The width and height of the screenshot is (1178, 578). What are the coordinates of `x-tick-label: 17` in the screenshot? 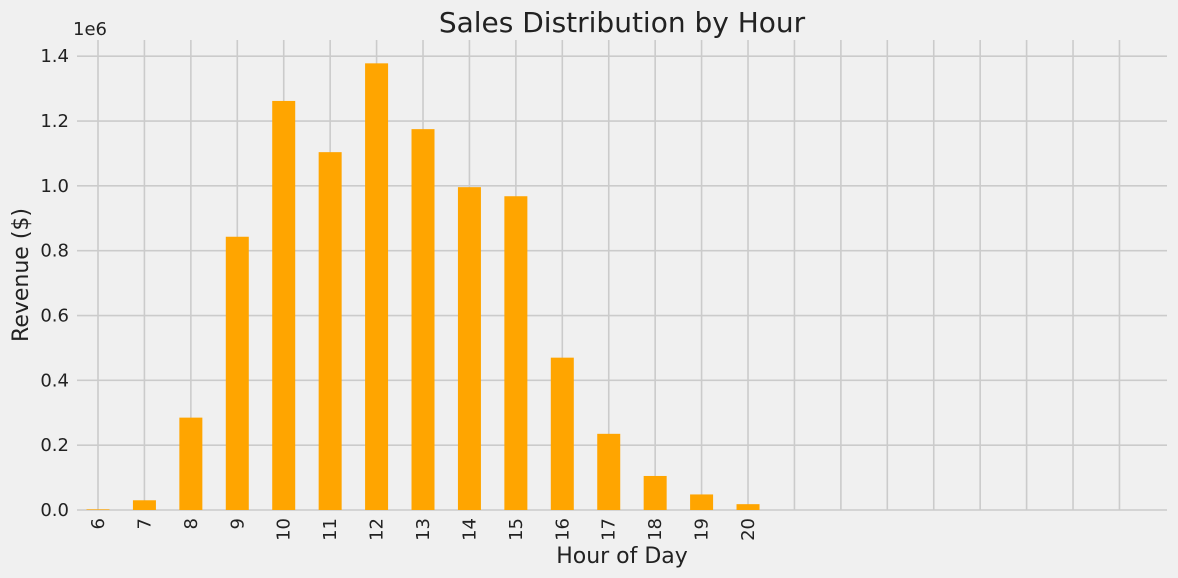 It's located at (609, 529).